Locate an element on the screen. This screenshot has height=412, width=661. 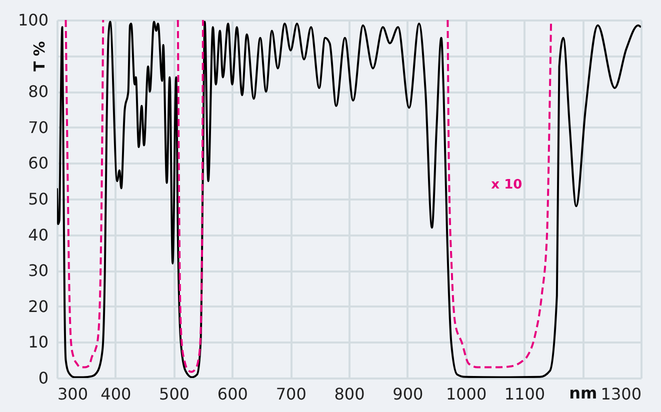
x-tick-label: 300 is located at coordinates (73, 394).